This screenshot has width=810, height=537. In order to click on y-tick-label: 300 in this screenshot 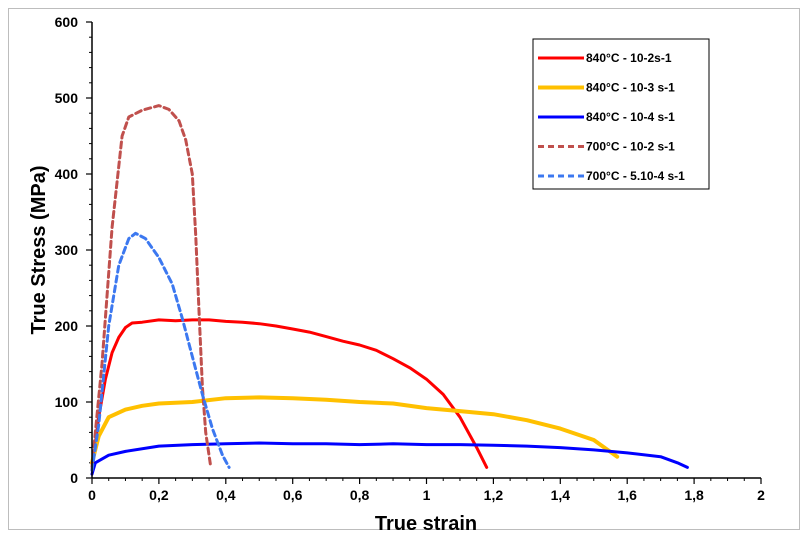, I will do `click(67, 250)`.